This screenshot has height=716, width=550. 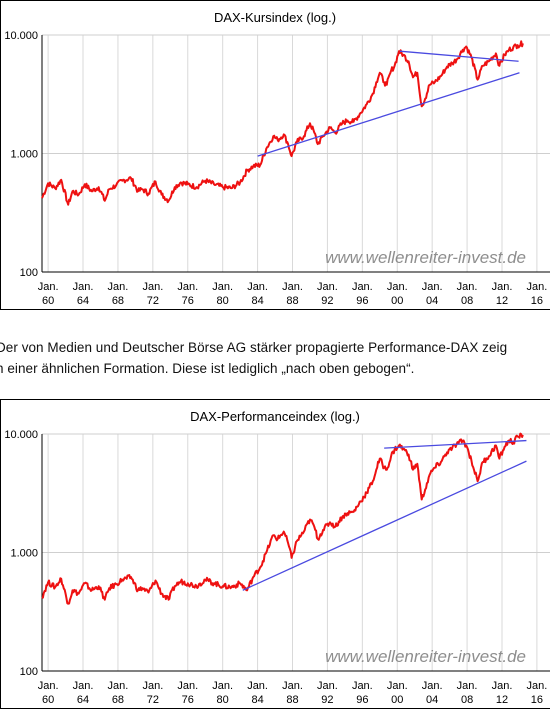 What do you see at coordinates (275, 416) in the screenshot?
I see `chart-title: DAX-Performanceindex (log.)` at bounding box center [275, 416].